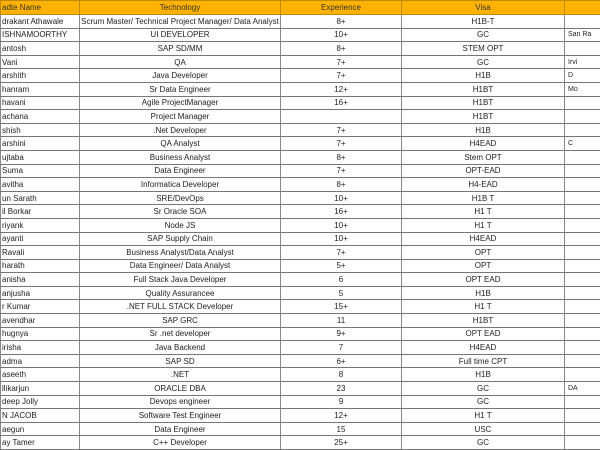 The width and height of the screenshot is (600, 450). What do you see at coordinates (40, 347) in the screenshot?
I see `name-cell: irisha` at bounding box center [40, 347].